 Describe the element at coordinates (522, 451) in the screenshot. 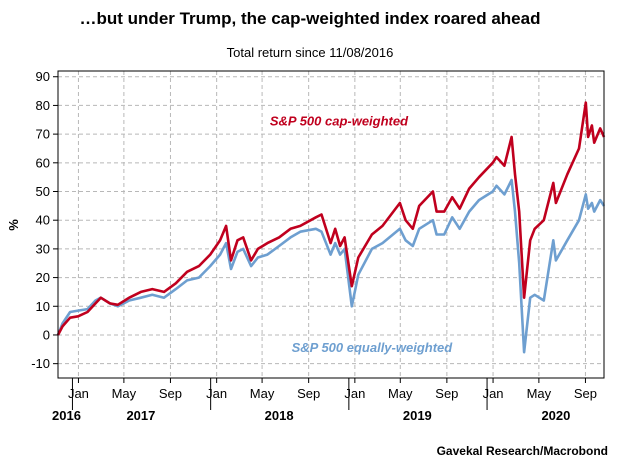

I see `source-note: Gavekal Research/Macrobond` at that location.